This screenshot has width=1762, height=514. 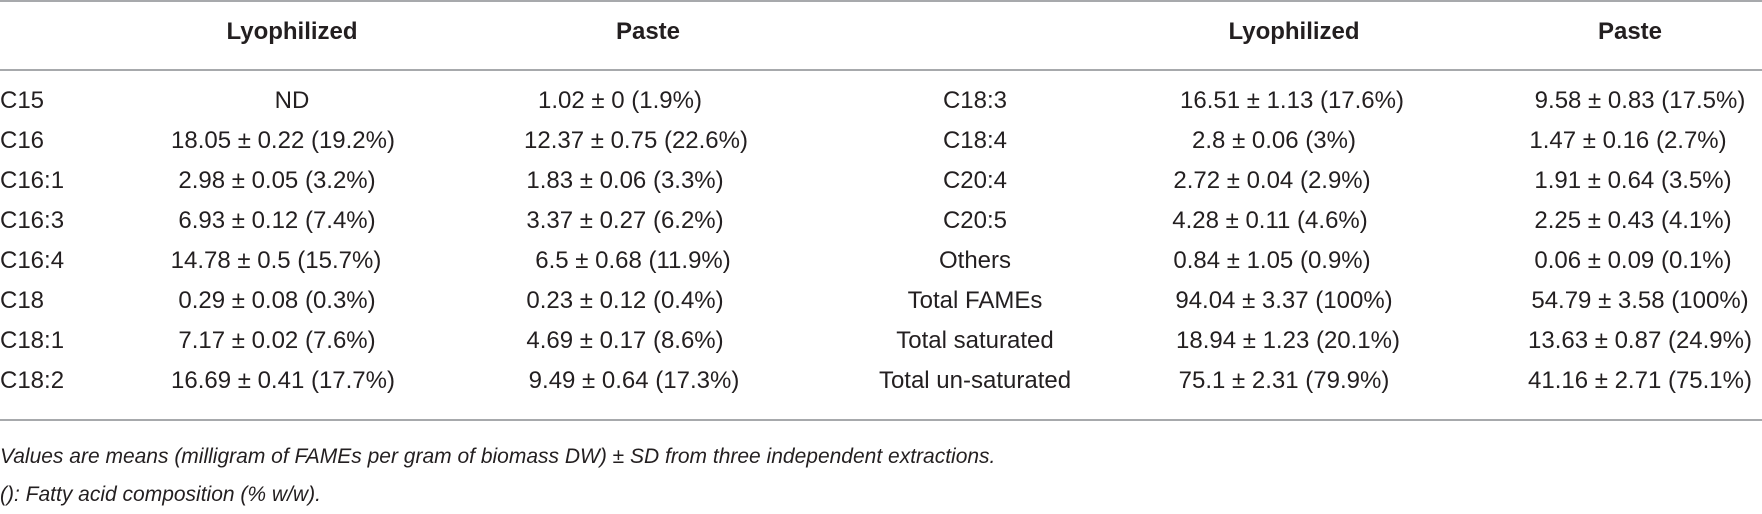 What do you see at coordinates (975, 100) in the screenshot?
I see `row-label-right: C18:3` at bounding box center [975, 100].